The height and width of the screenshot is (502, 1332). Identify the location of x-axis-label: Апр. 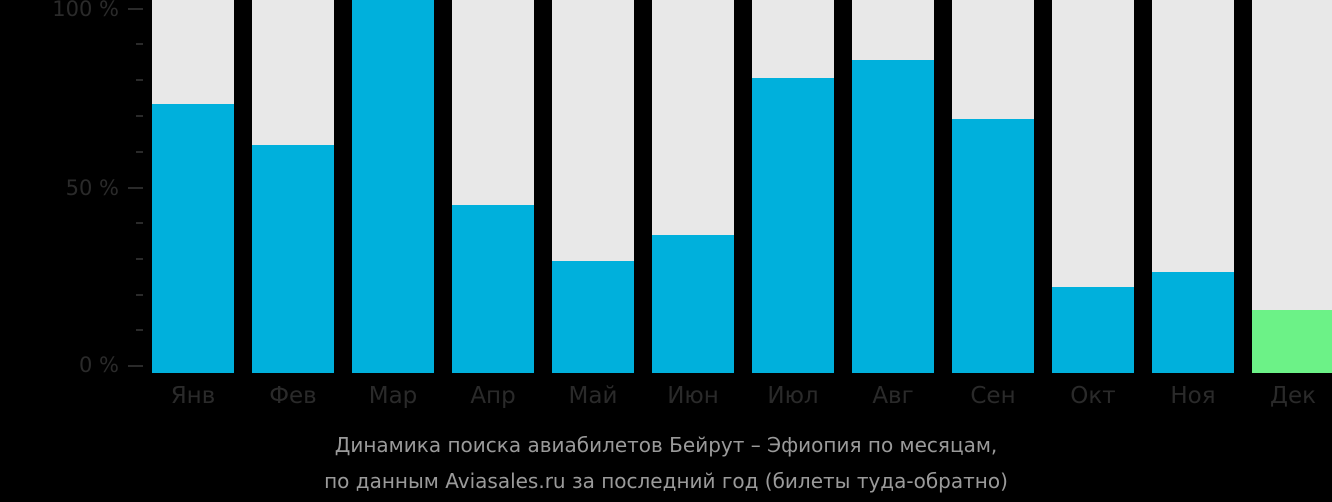
(493, 396).